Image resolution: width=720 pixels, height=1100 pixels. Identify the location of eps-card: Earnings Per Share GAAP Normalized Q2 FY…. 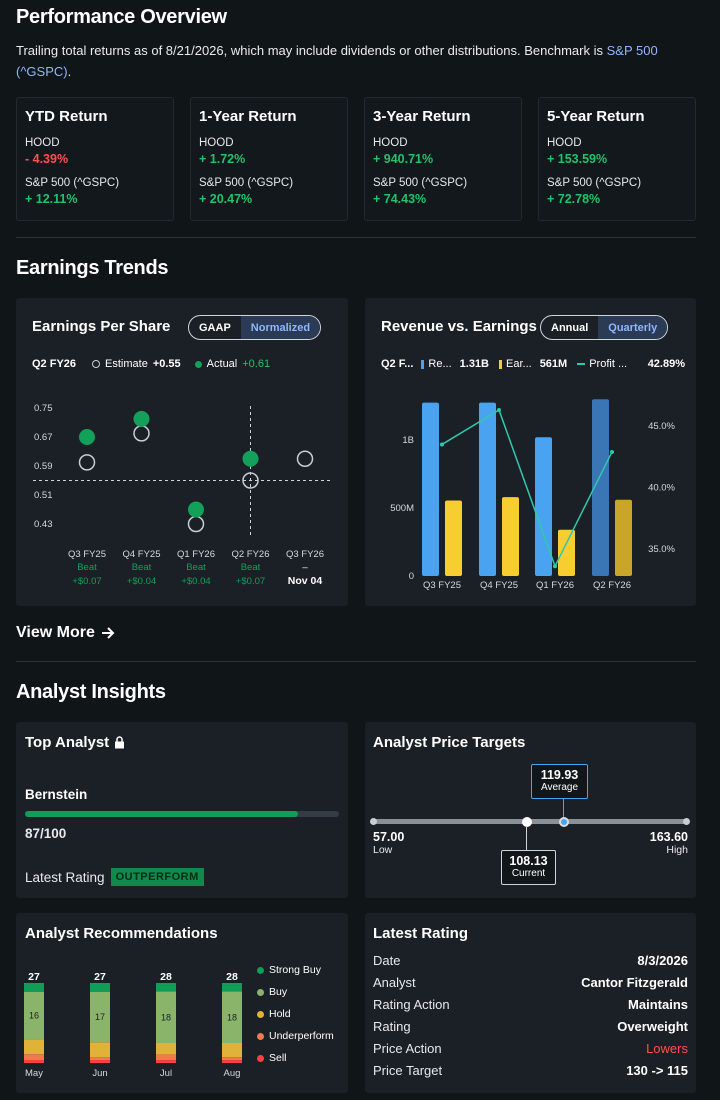
(182, 452).